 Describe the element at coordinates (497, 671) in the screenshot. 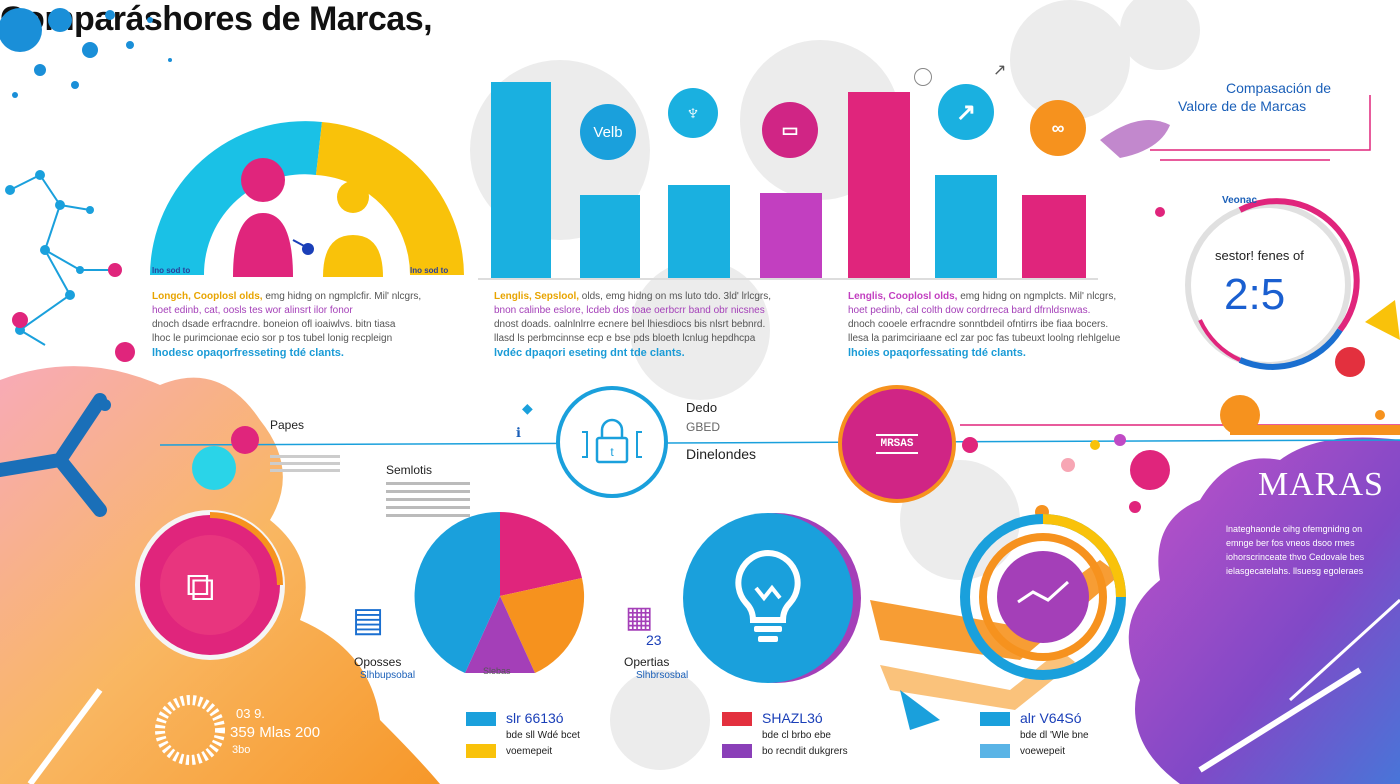

I see `pie-inner-label: Slebas` at that location.